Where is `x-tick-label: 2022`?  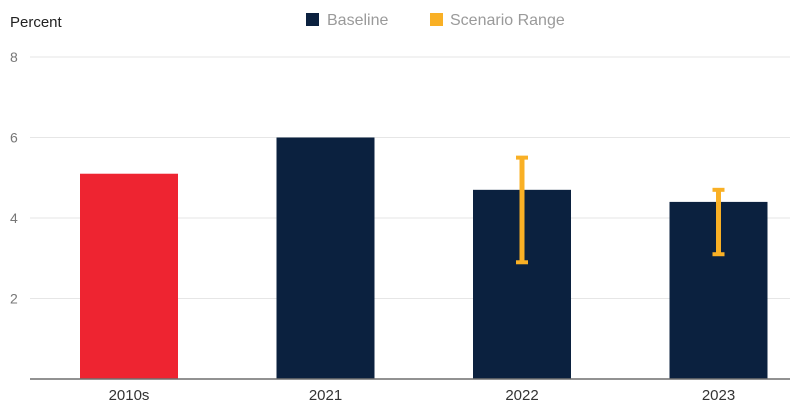 x-tick-label: 2022 is located at coordinates (521, 395).